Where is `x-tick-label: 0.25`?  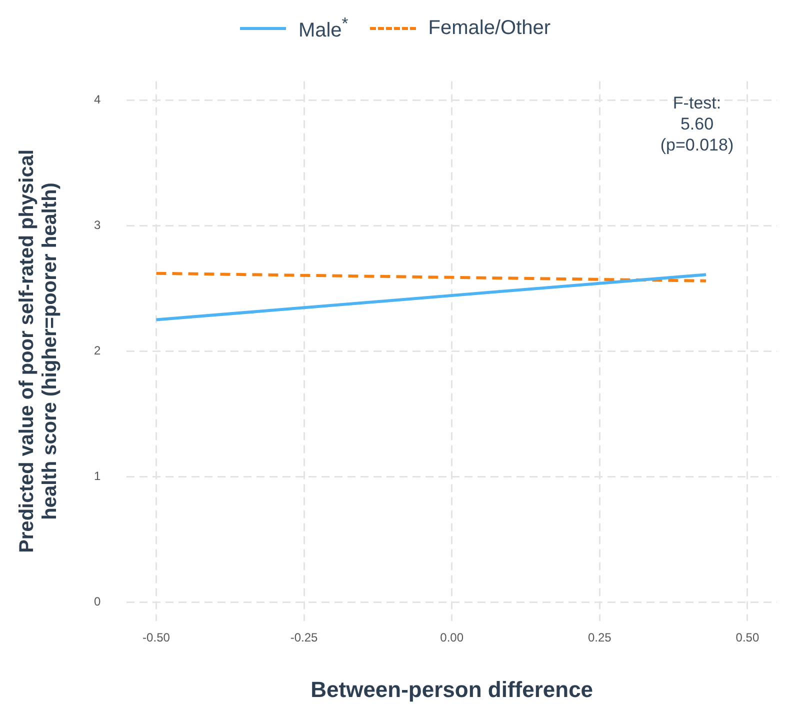
x-tick-label: 0.25 is located at coordinates (600, 637).